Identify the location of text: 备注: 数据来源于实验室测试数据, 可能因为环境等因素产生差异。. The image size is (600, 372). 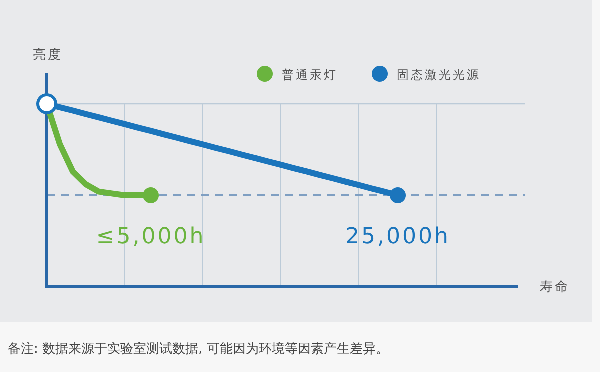
(198, 349).